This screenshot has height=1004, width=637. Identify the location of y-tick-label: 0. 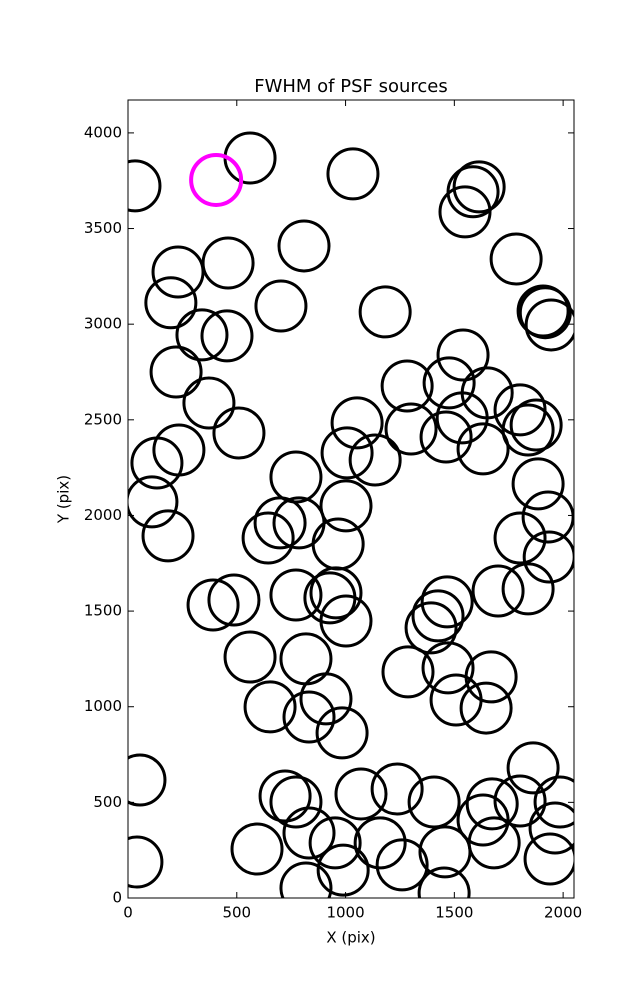
(117, 898).